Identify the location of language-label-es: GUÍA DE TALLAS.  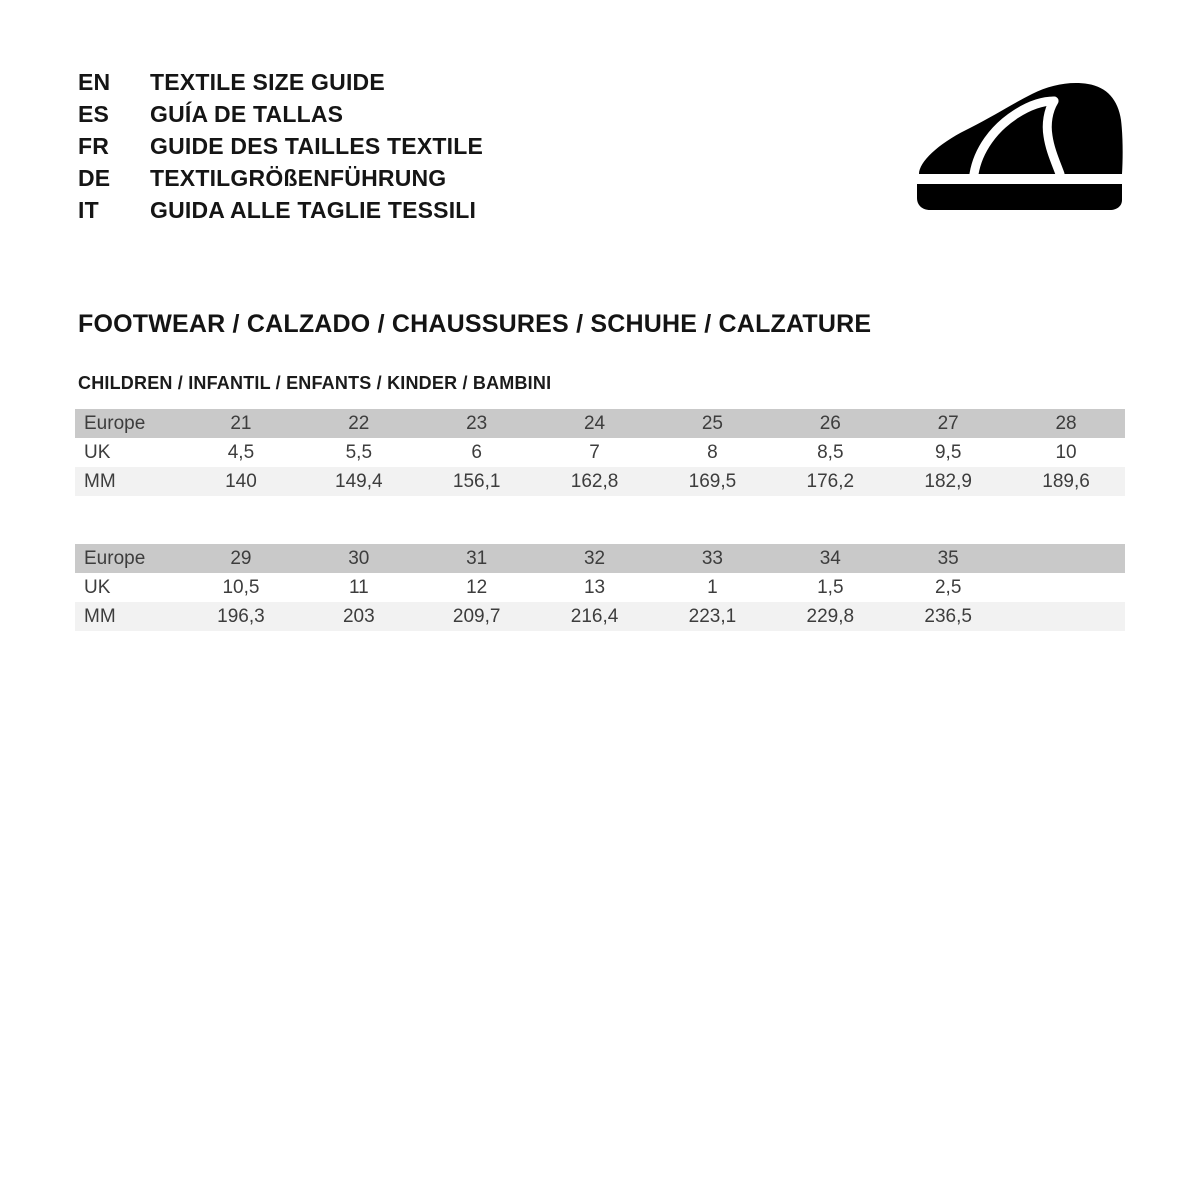
(247, 114).